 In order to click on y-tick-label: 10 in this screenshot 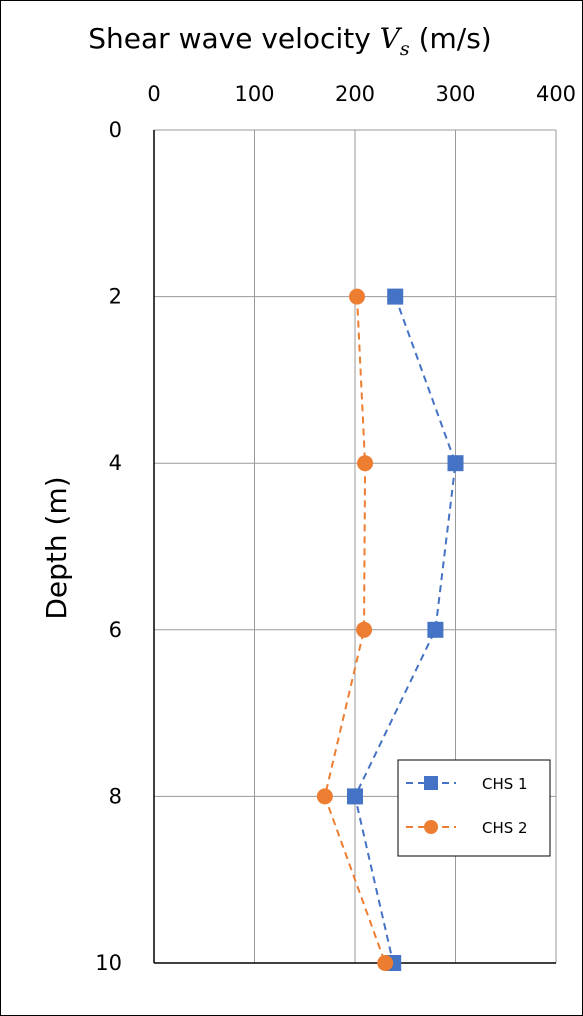, I will do `click(108, 963)`.